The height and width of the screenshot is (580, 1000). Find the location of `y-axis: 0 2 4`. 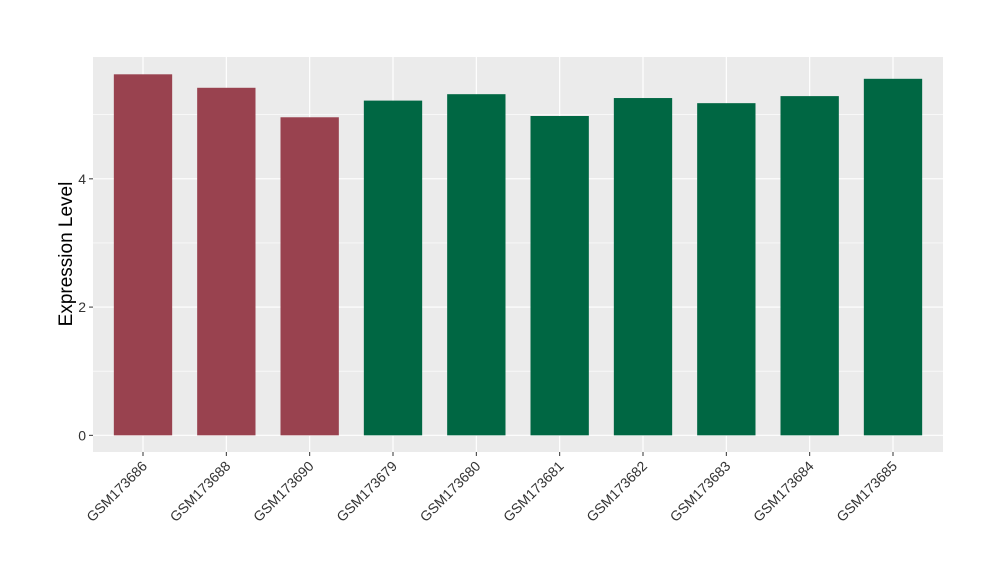

y-axis: 0 2 4 is located at coordinates (85, 307).